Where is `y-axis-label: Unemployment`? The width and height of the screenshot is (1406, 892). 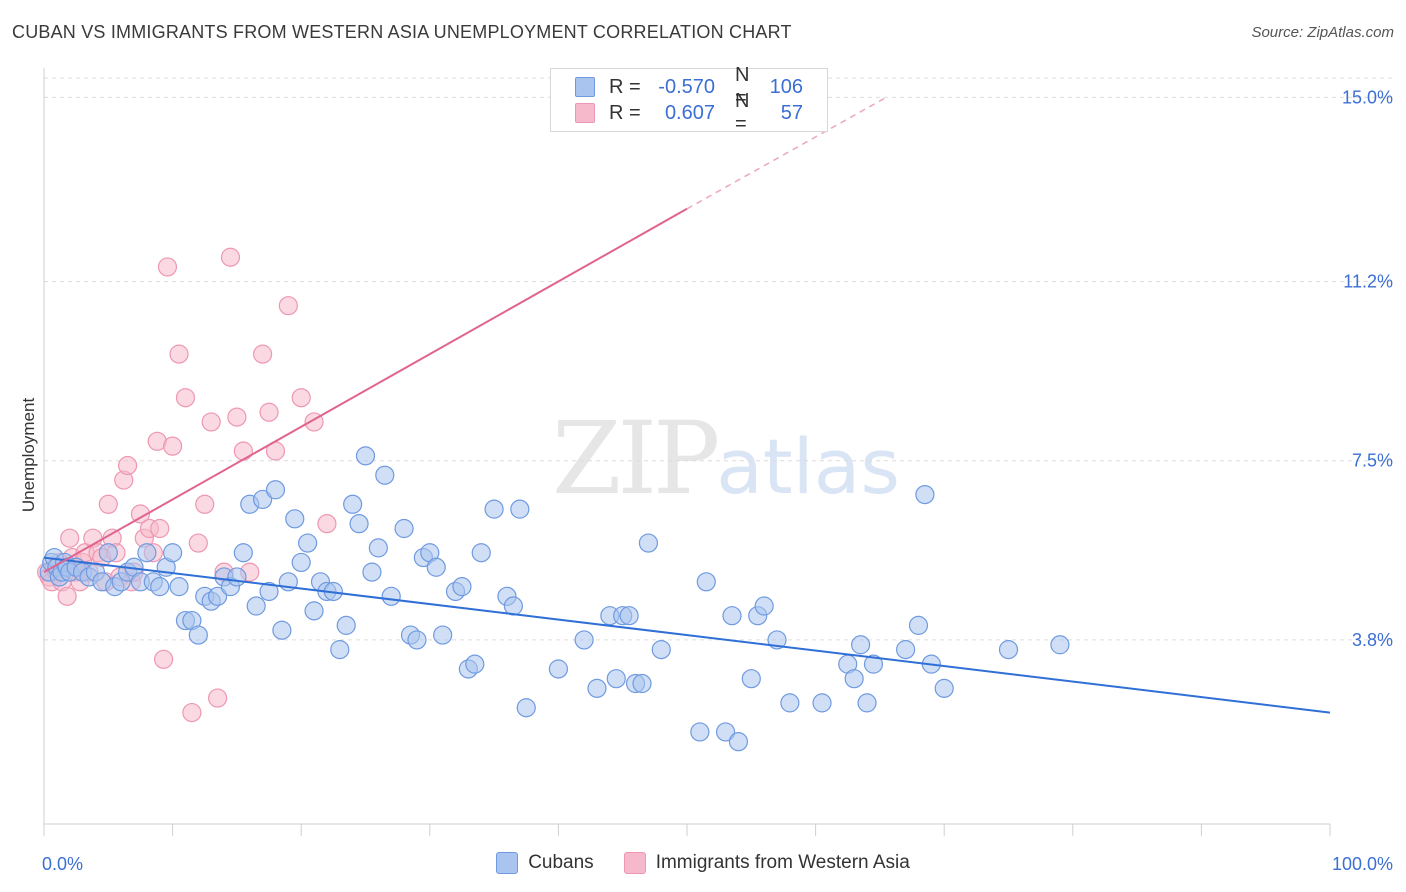 y-axis-label: Unemployment is located at coordinates (28, 455).